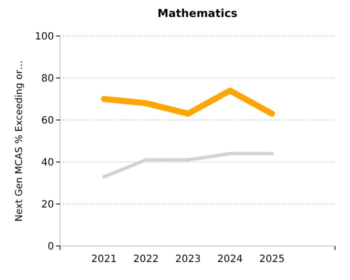  I want to click on y-tick-label: 40, so click(47, 163).